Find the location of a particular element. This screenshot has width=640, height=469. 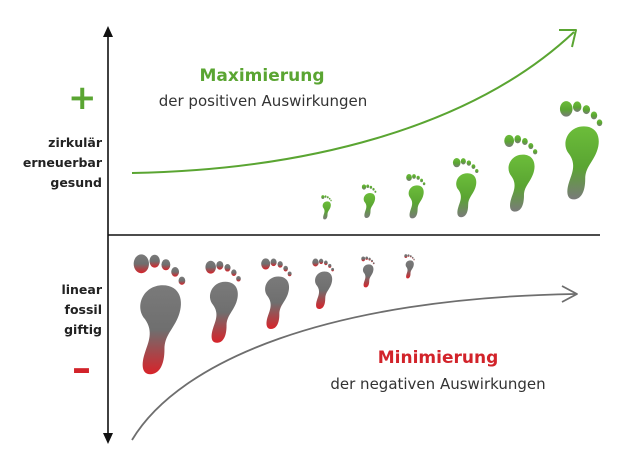

attribute-label: giftig is located at coordinates (83, 329).